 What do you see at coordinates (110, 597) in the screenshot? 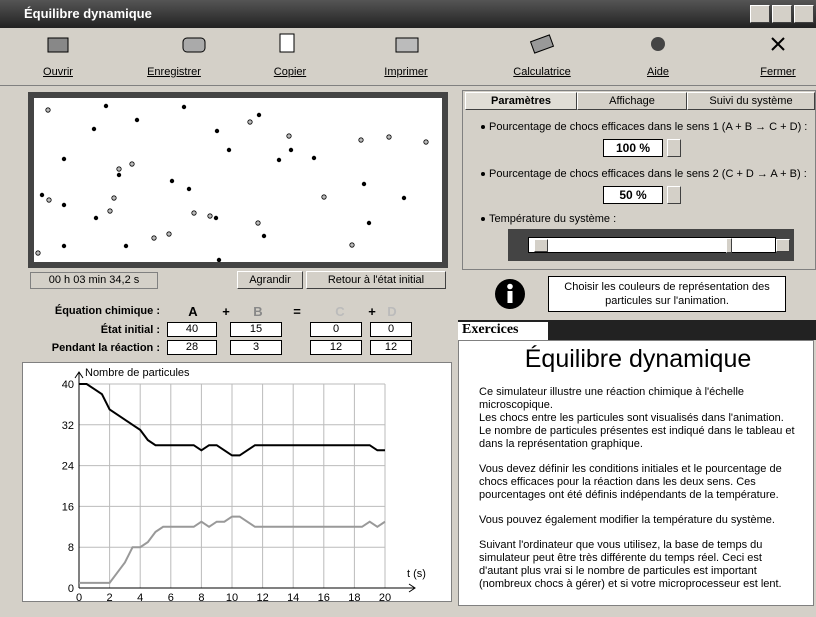
I see `x-tick-label: 2` at bounding box center [110, 597].